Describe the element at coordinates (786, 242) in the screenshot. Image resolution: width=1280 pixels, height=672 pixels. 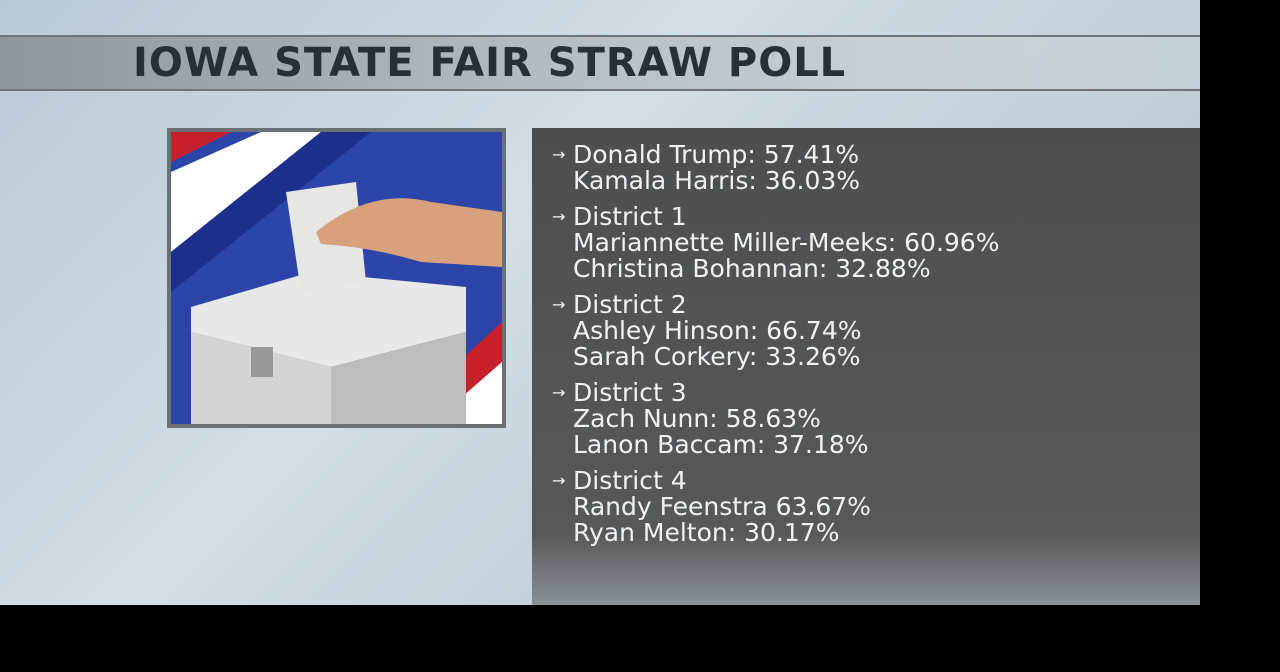
I see `result-line: Mariannette Miller-Meeks: 60.96%` at that location.